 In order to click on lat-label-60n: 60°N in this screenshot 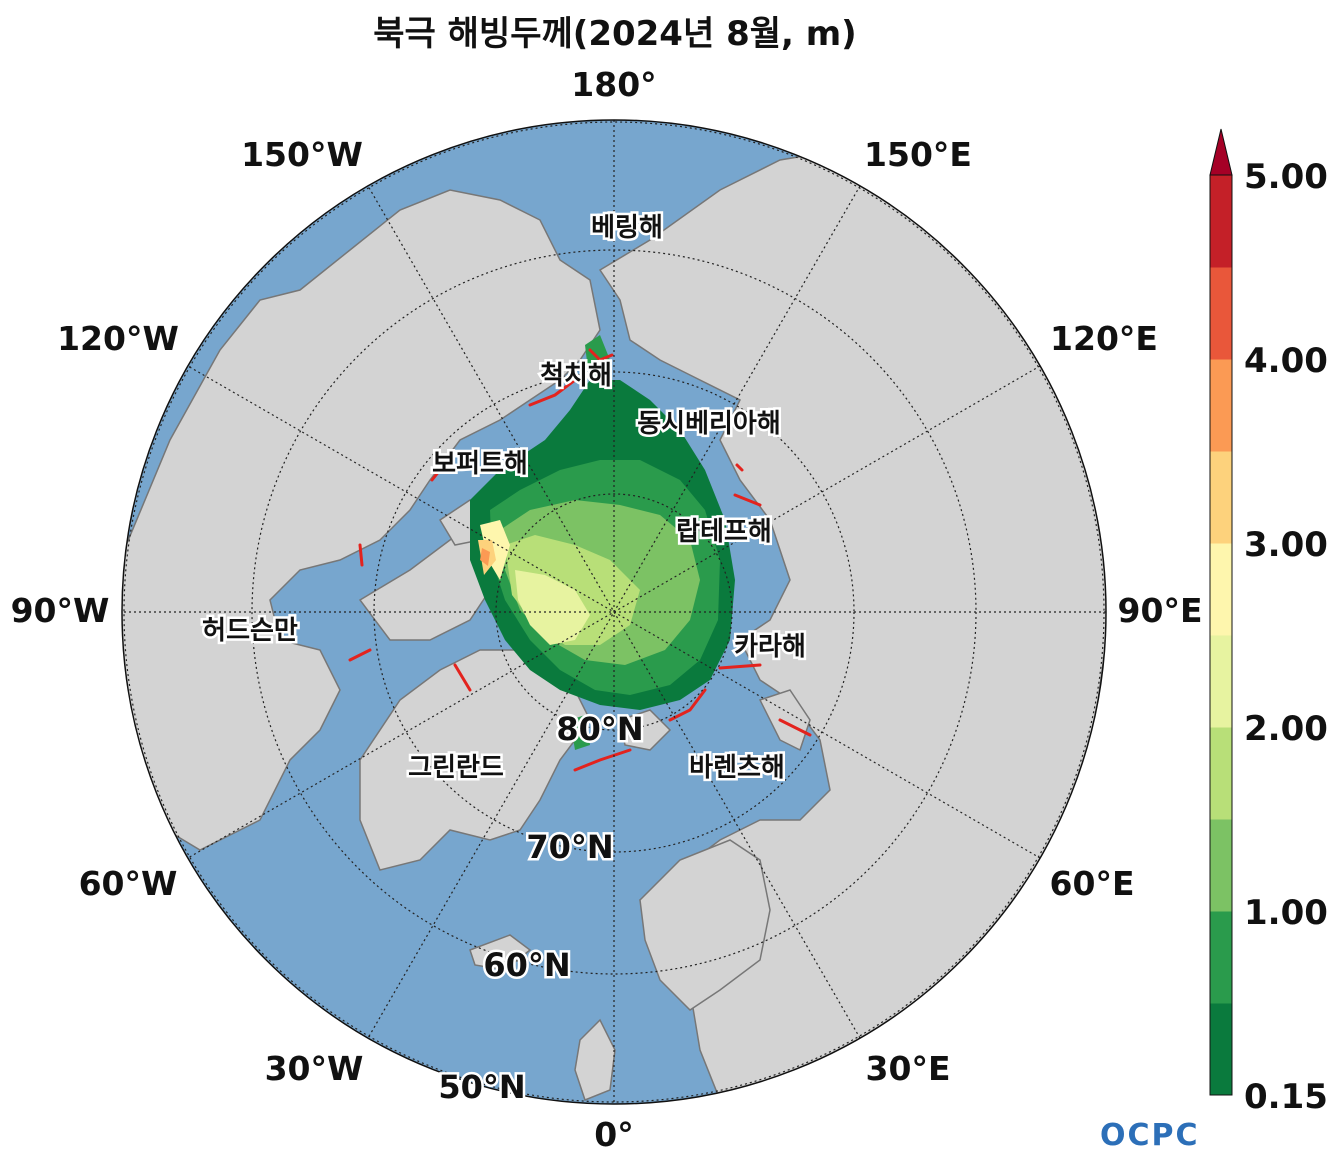, I will do `click(526, 965)`.